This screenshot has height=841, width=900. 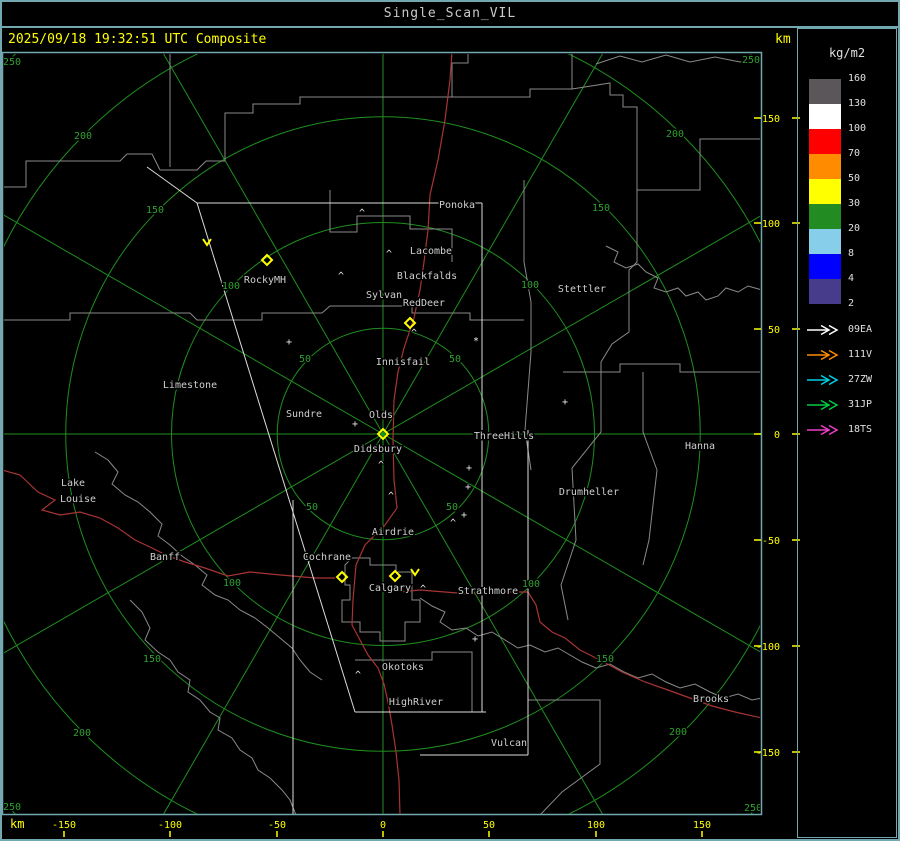 What do you see at coordinates (17, 824) in the screenshot?
I see `bottom-axis-unit-label: km` at bounding box center [17, 824].